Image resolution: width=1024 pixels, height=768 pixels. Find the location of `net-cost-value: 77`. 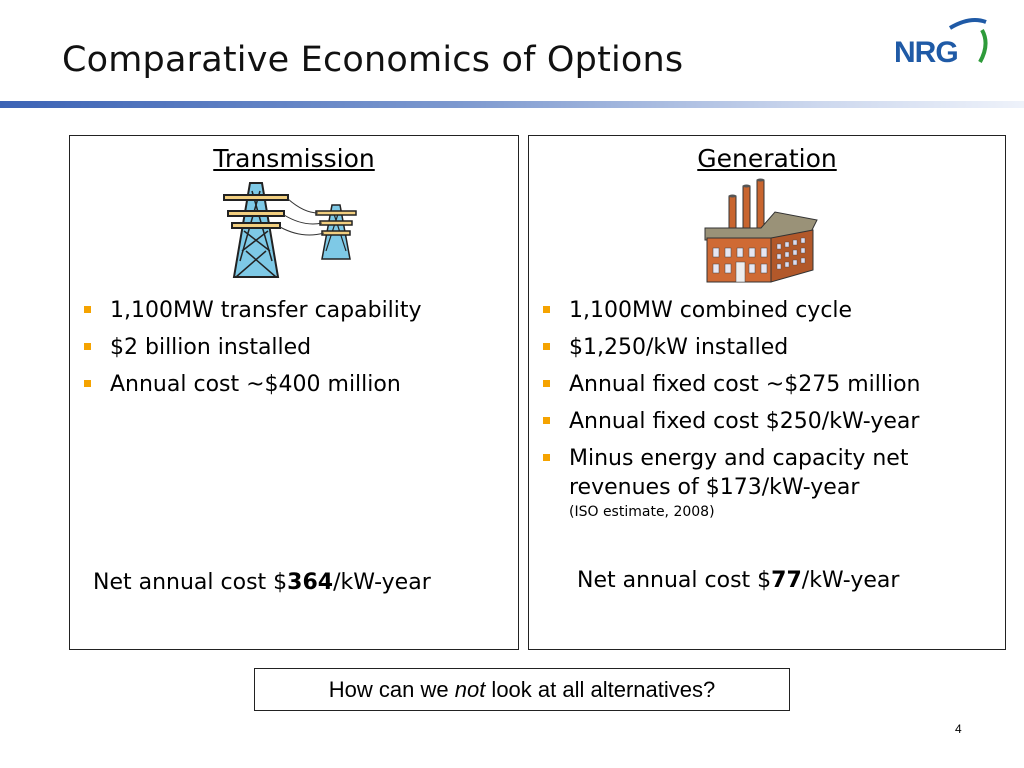

net-cost-value: 77 is located at coordinates (786, 580).